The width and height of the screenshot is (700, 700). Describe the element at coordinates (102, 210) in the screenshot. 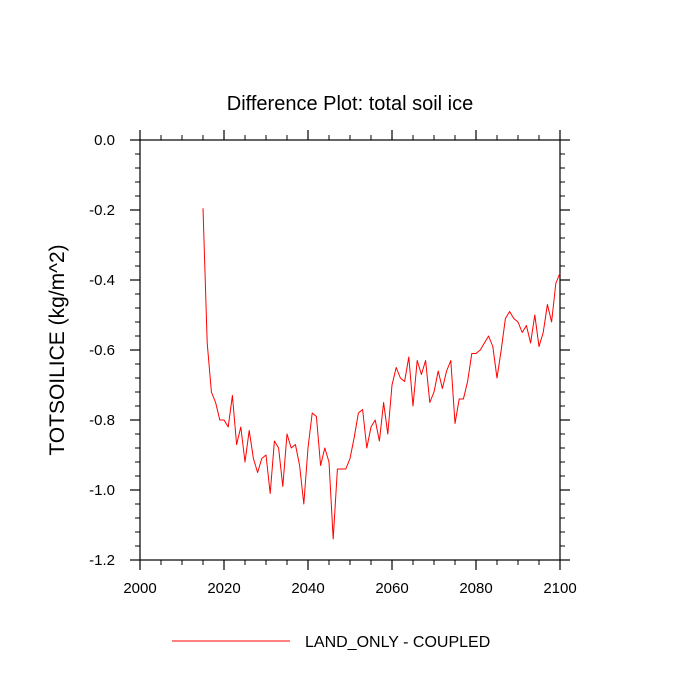

I see `y-tick-label: -0.2` at that location.